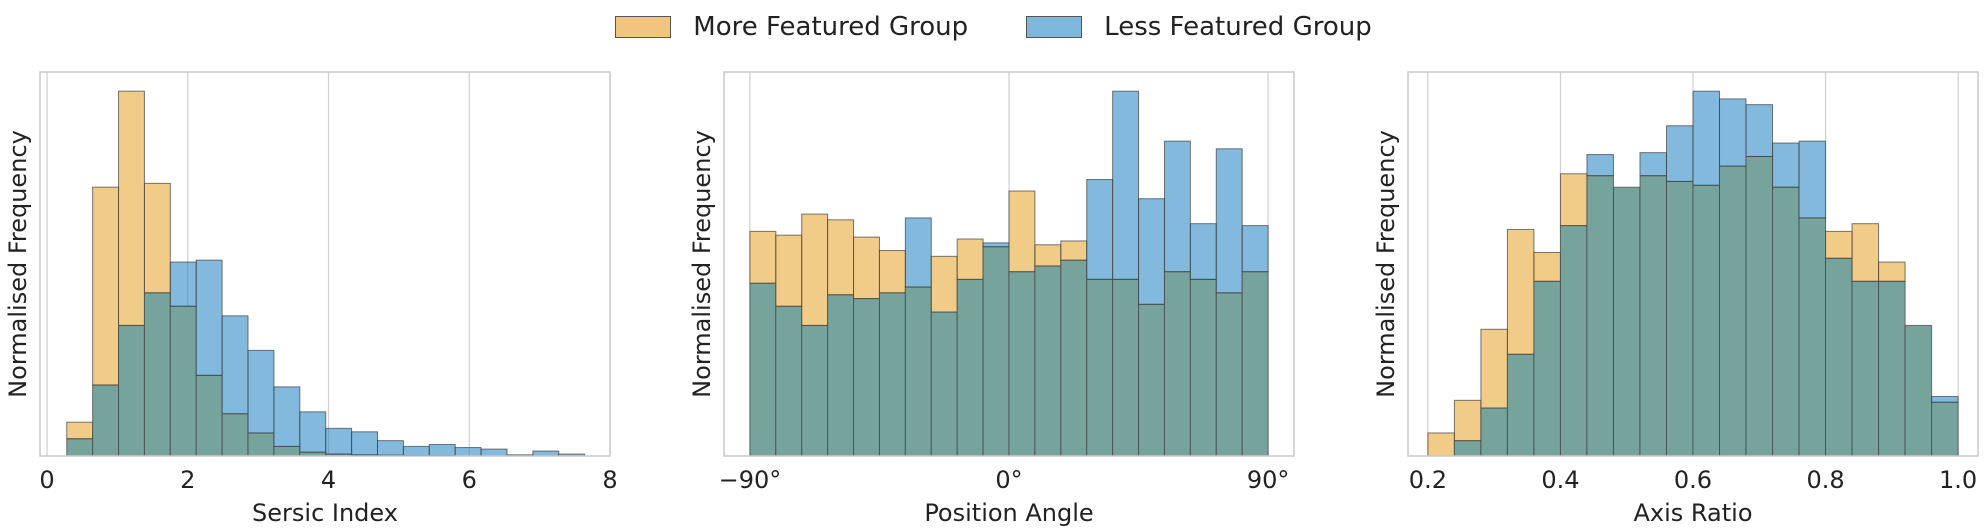 The width and height of the screenshot is (1987, 530). I want to click on legend-label-more-featured: More Featured Group, so click(831, 27).